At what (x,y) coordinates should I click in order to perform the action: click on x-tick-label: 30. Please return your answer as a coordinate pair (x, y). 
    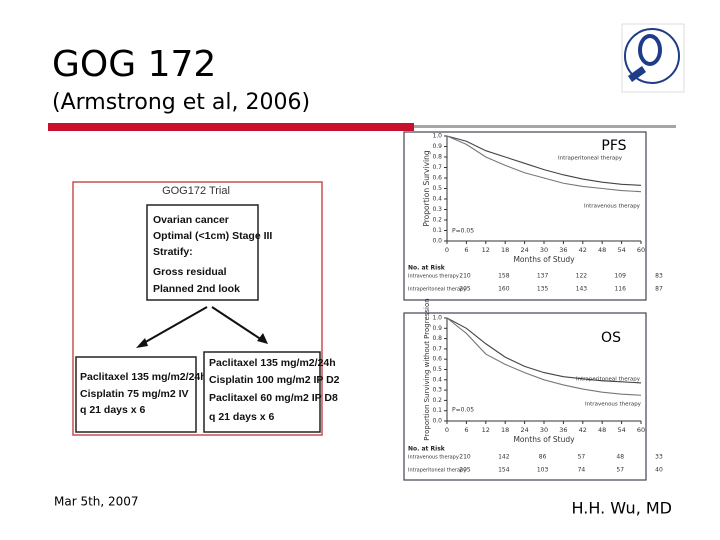
    Looking at the image, I should click on (544, 430).